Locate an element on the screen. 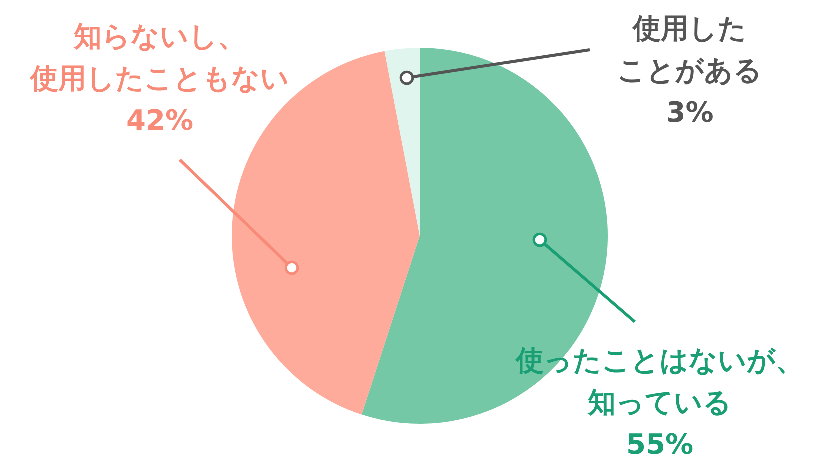 This screenshot has height=475, width=840. pie-slice is located at coordinates (402, 142).